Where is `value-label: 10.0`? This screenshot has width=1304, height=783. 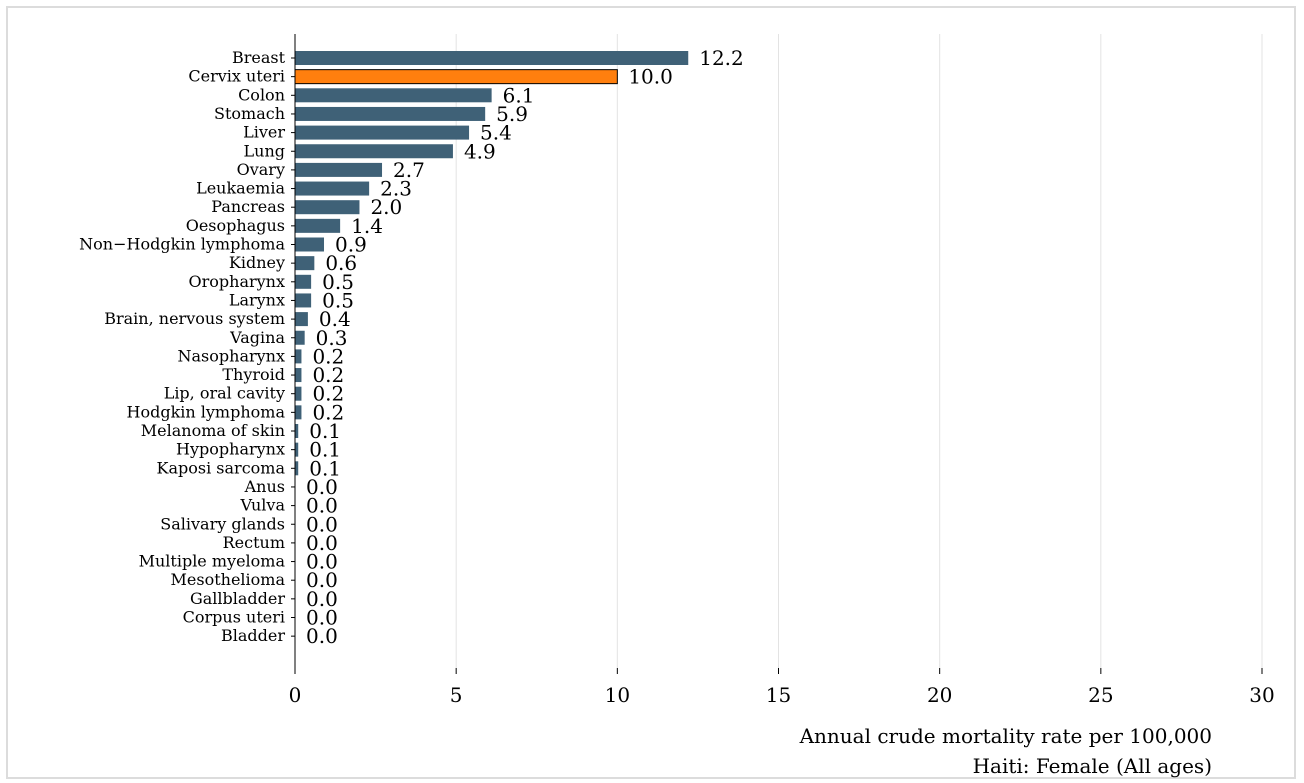
value-label: 10.0 is located at coordinates (650, 77).